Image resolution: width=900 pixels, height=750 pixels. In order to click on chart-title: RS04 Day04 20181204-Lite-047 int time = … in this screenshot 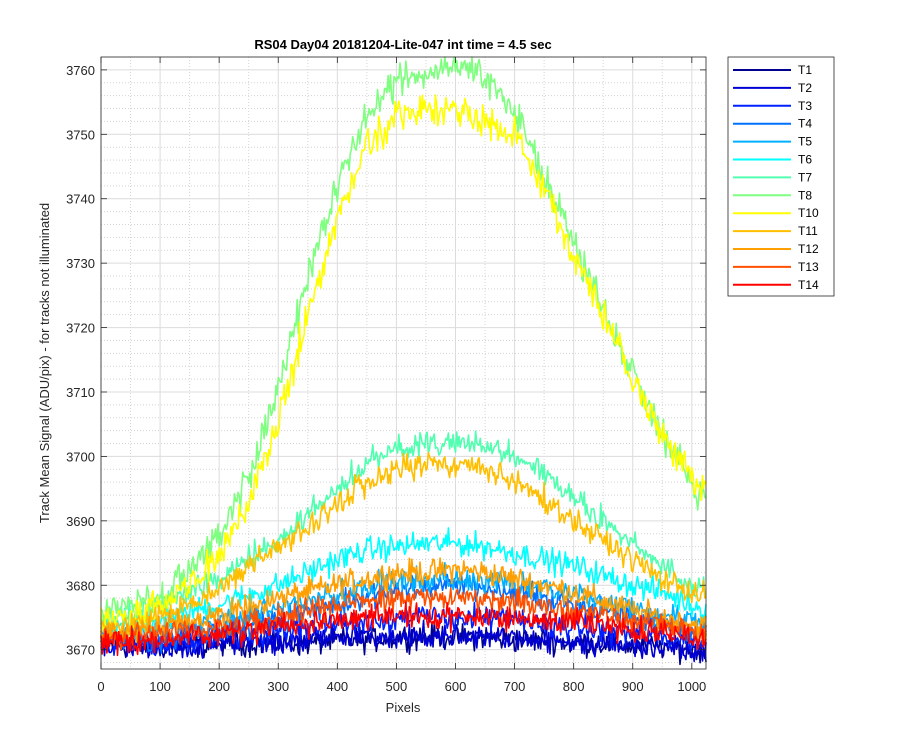, I will do `click(402, 44)`.